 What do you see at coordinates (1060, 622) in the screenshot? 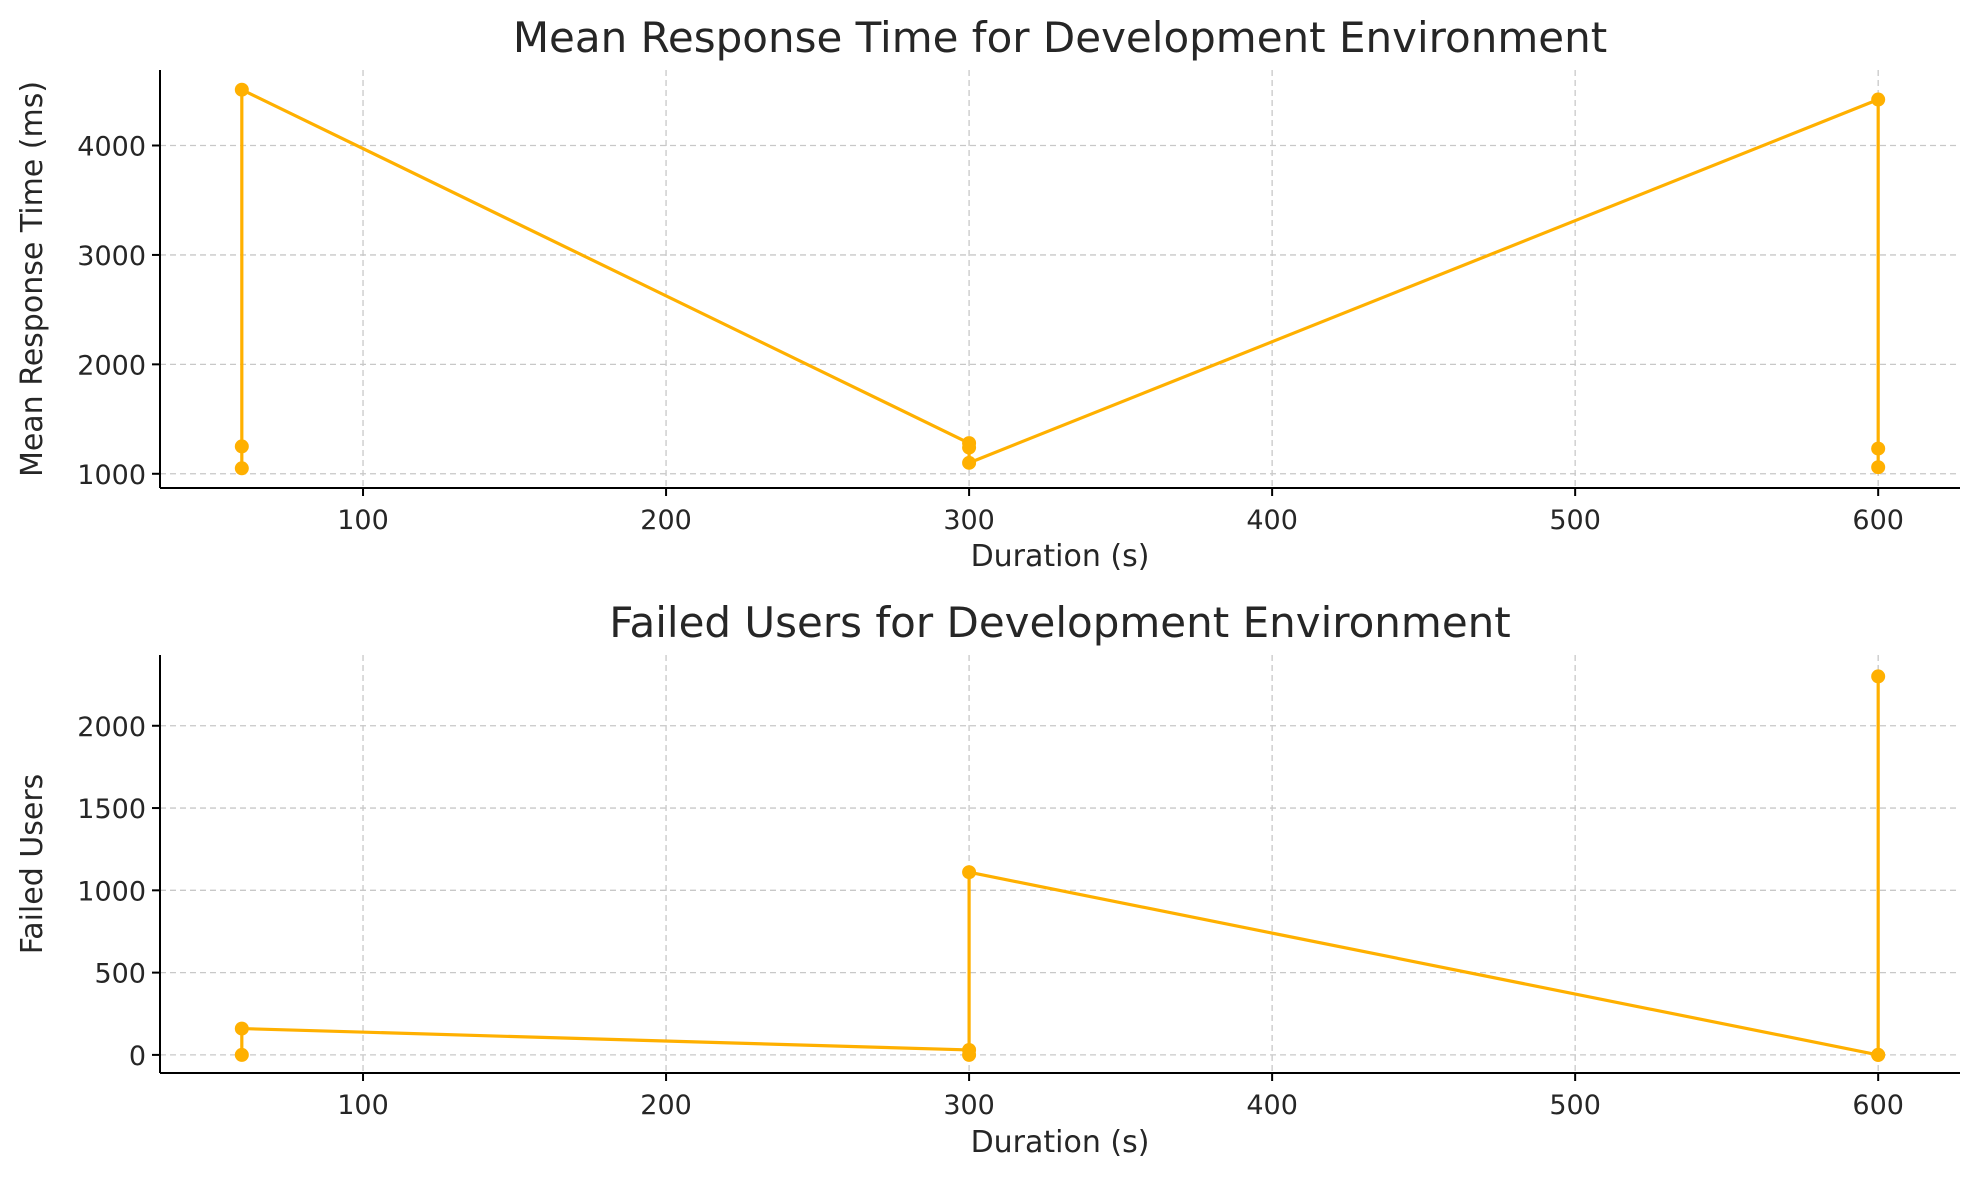
I see `chart-title: Failed Users for Development Environment` at bounding box center [1060, 622].